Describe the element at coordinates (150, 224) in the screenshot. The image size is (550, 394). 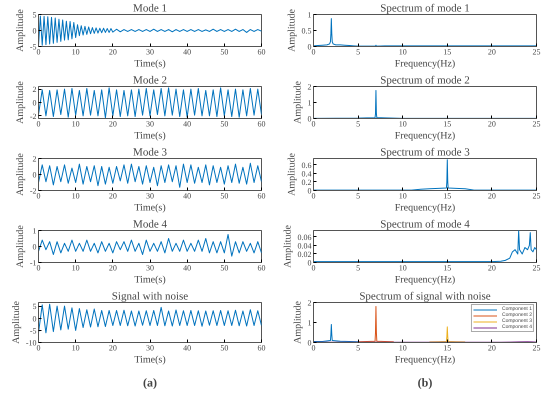
I see `chart-title: Mode 4` at that location.